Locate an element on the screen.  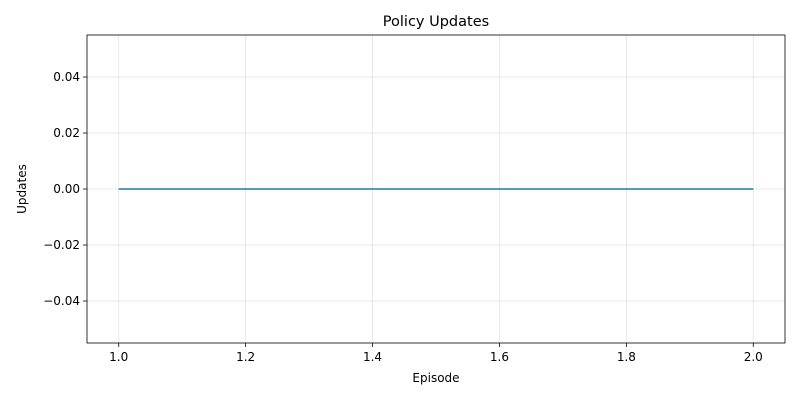
y-tick-label: 0.02 is located at coordinates (66, 133).